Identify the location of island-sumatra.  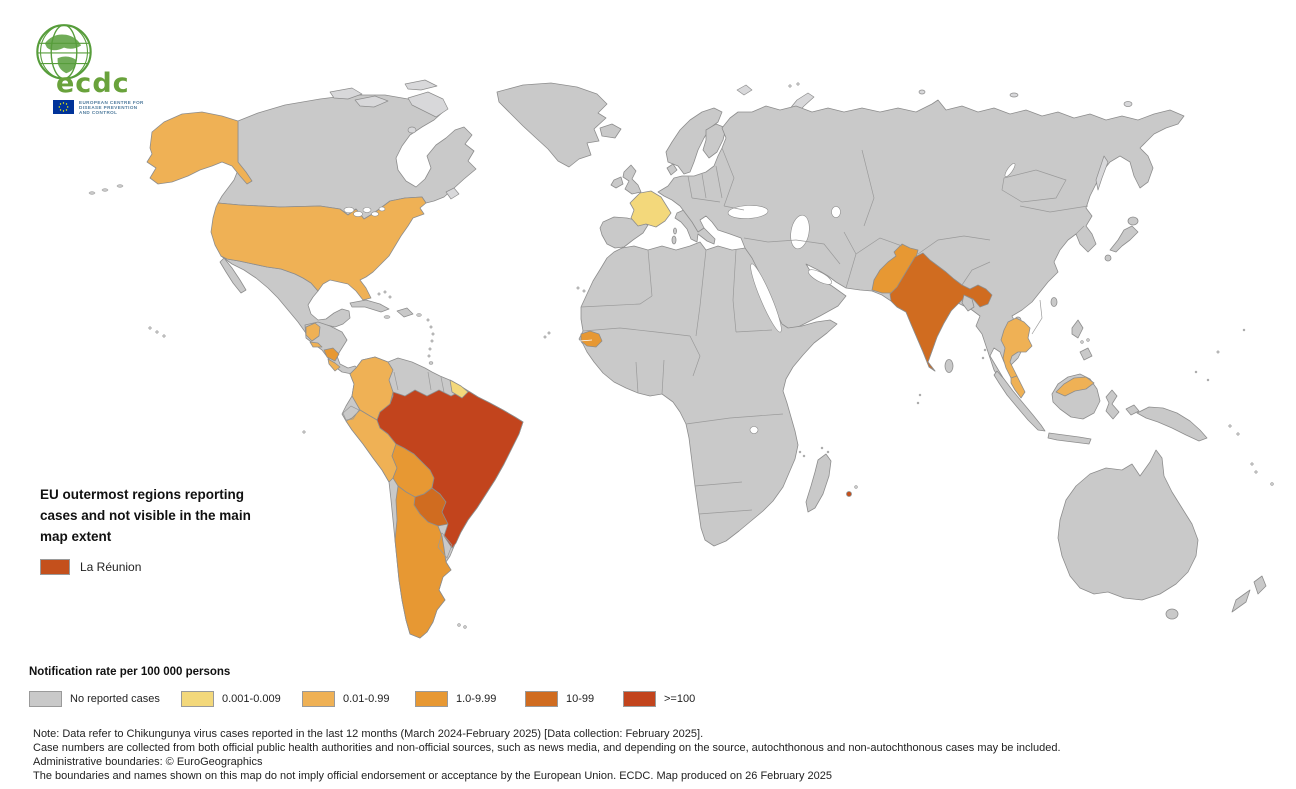
(1019, 401).